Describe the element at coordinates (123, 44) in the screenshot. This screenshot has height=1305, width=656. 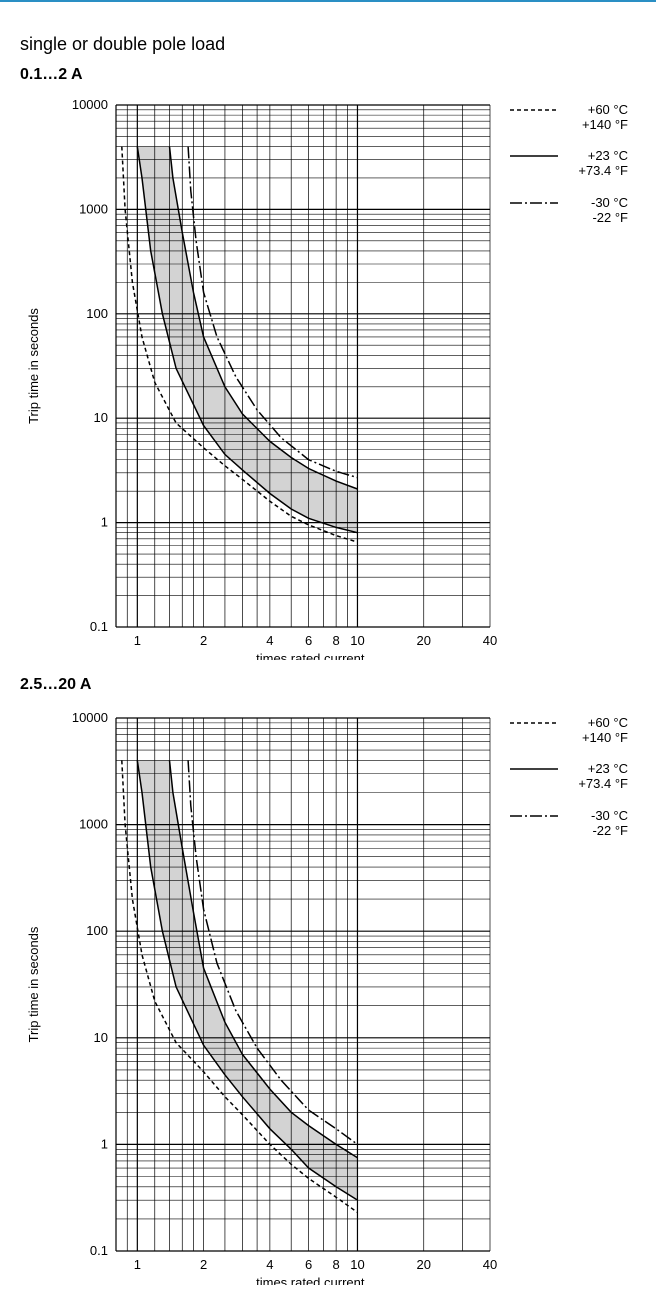
I see `page-heading: single or double pole load` at that location.